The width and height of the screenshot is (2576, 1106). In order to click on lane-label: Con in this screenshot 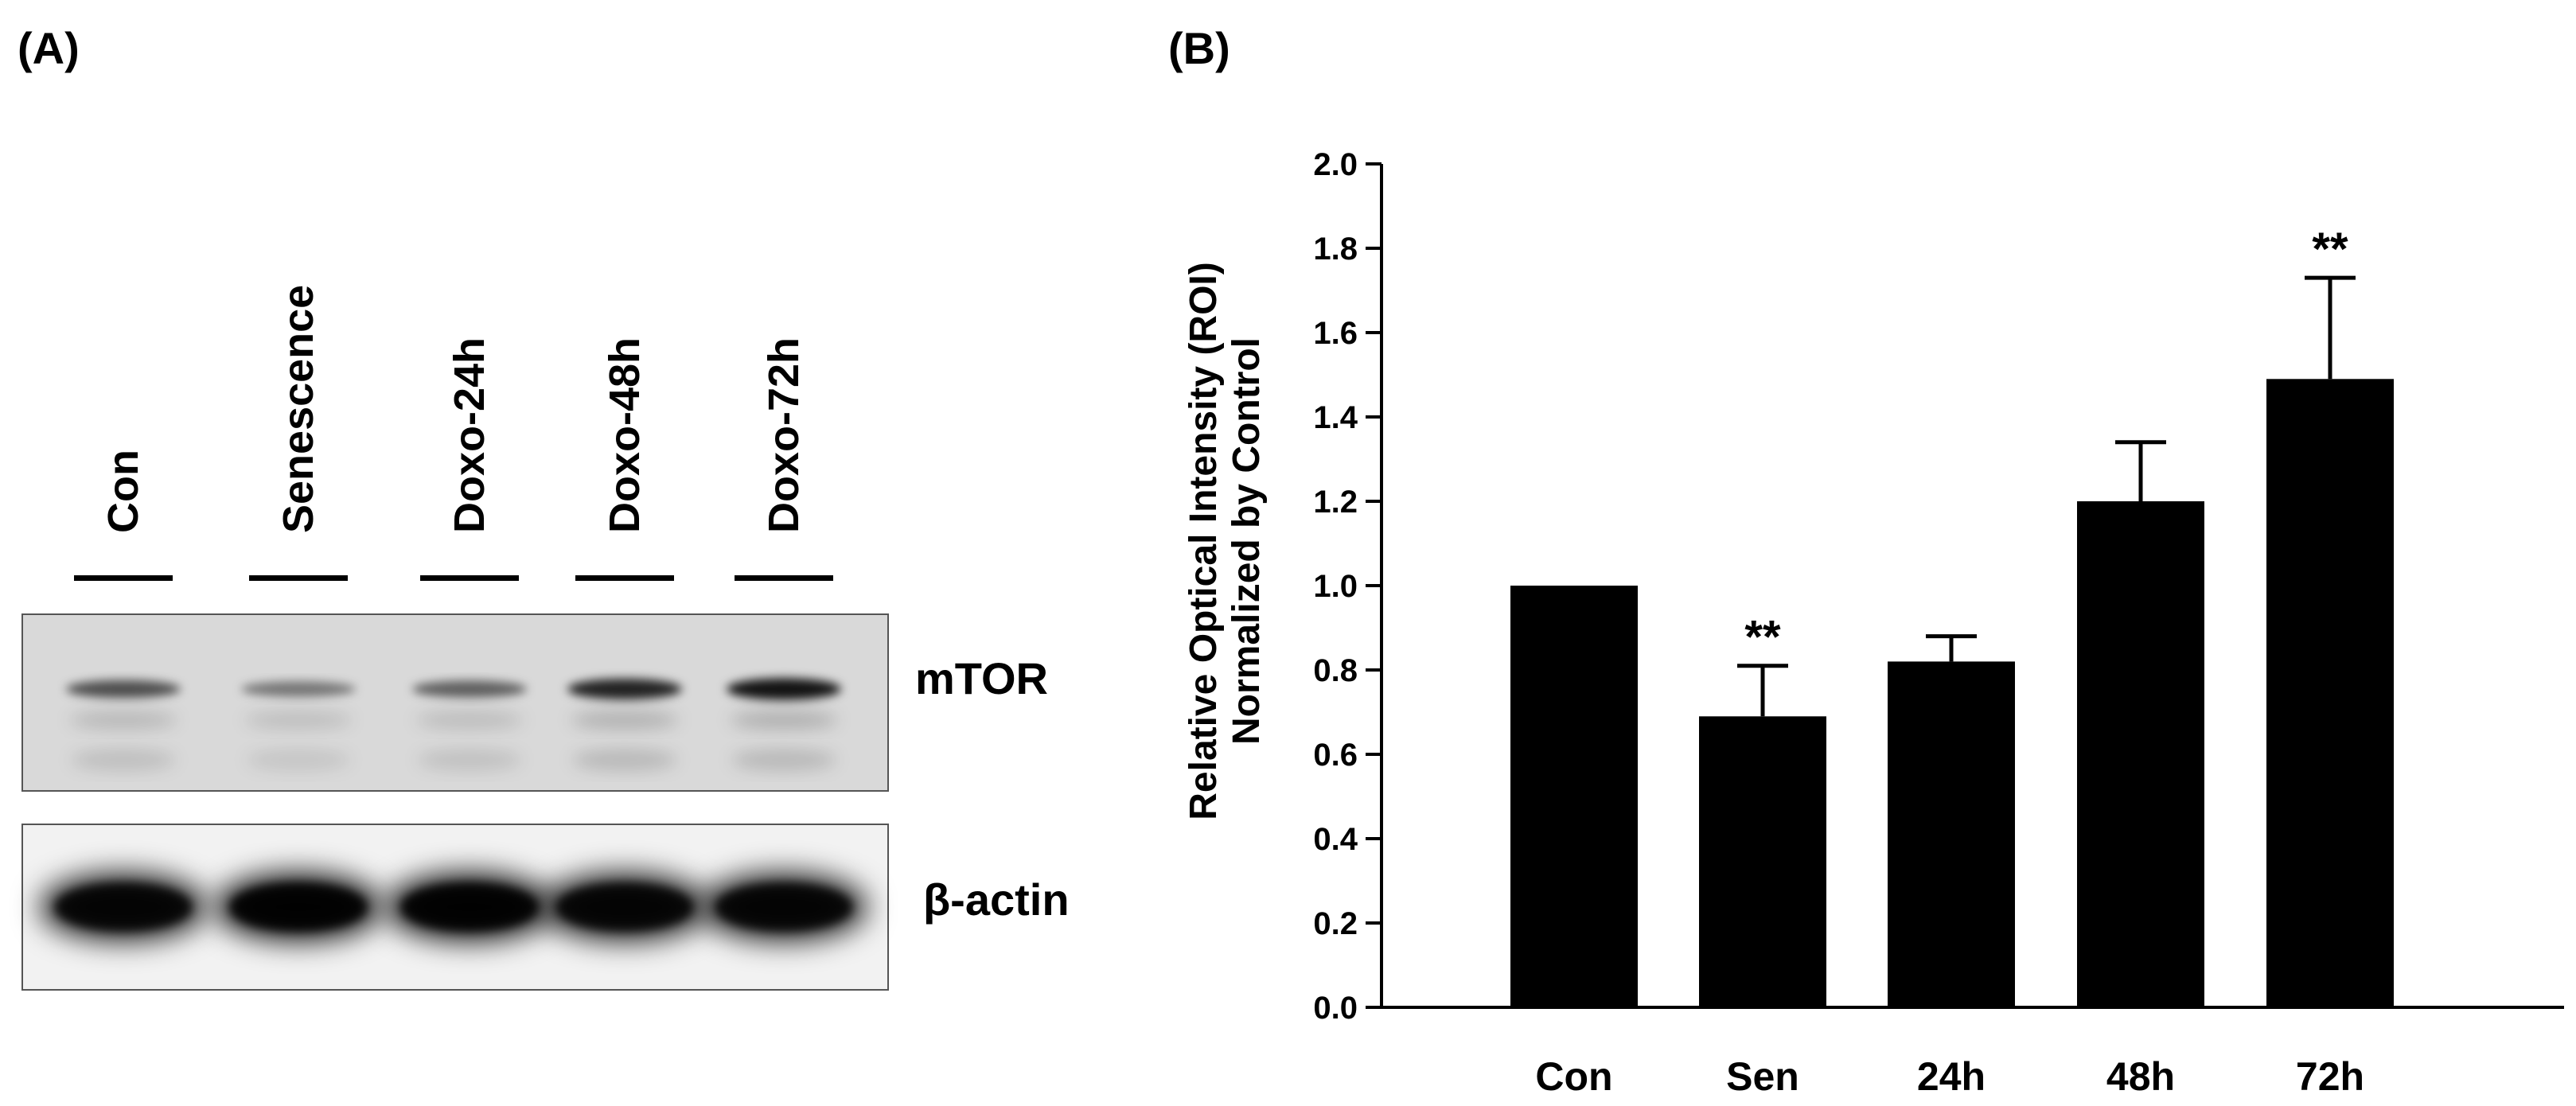, I will do `click(123, 492)`.